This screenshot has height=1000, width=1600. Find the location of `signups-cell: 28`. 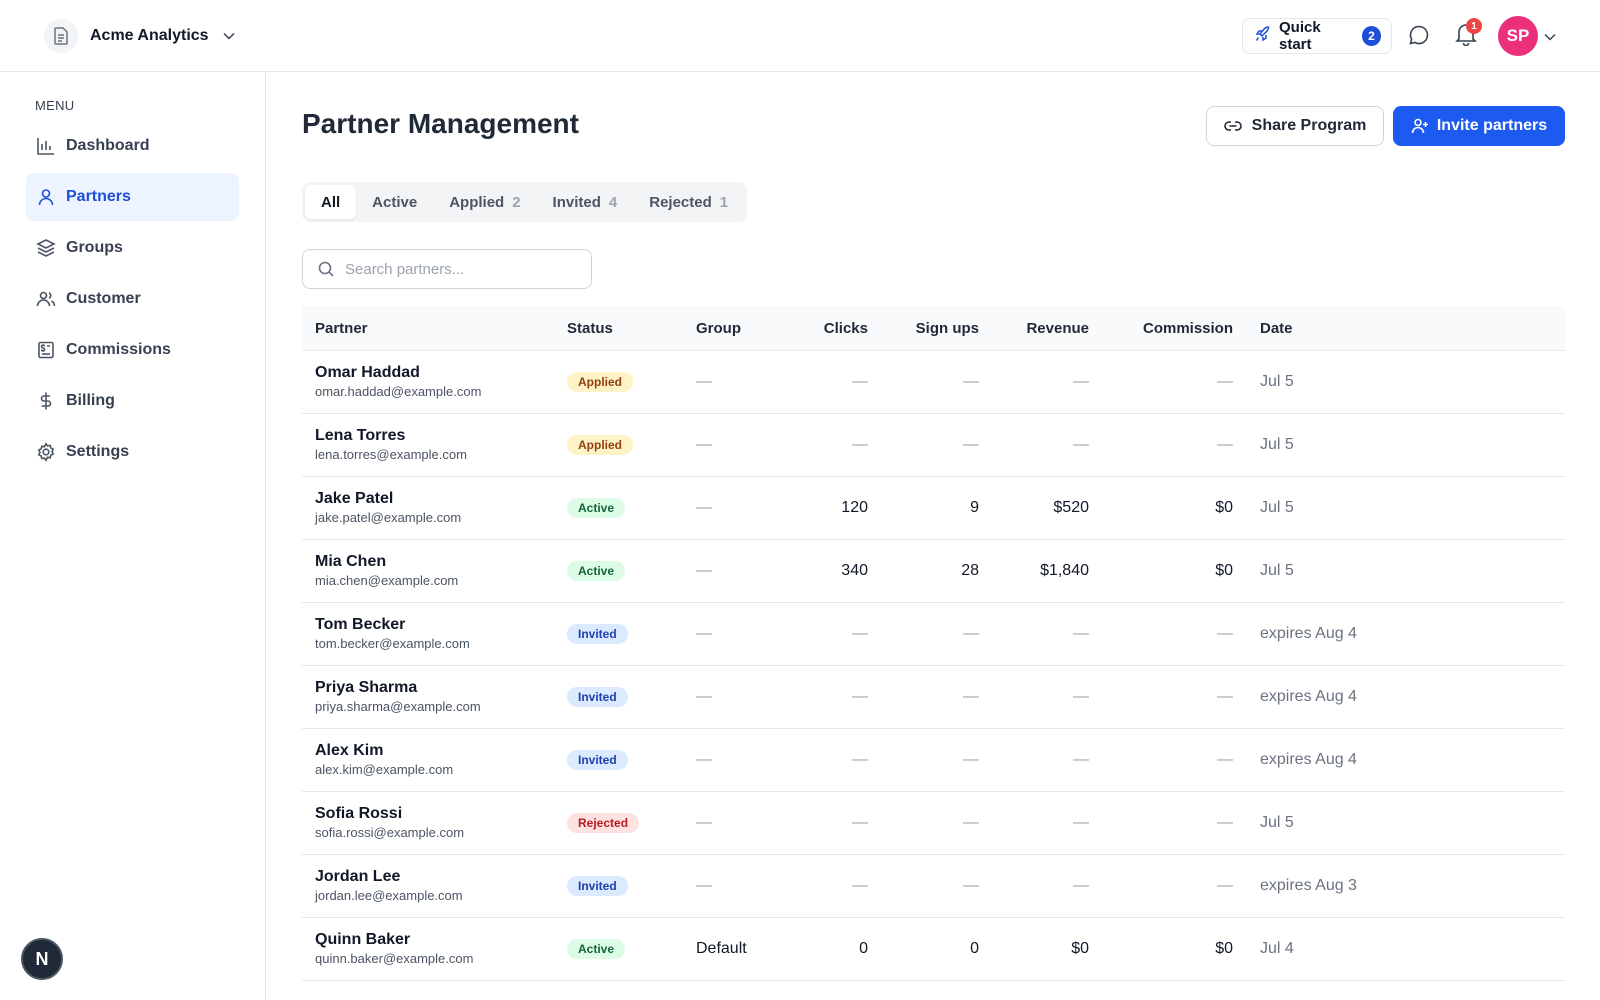

signups-cell: 28 is located at coordinates (970, 570).